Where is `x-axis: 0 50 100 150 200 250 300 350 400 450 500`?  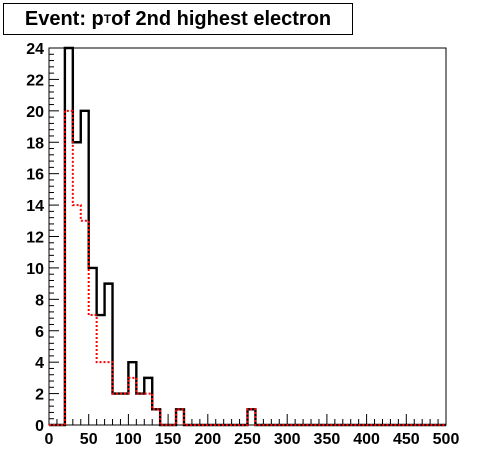 x-axis: 0 50 100 150 200 250 300 350 400 450 500 is located at coordinates (252, 431).